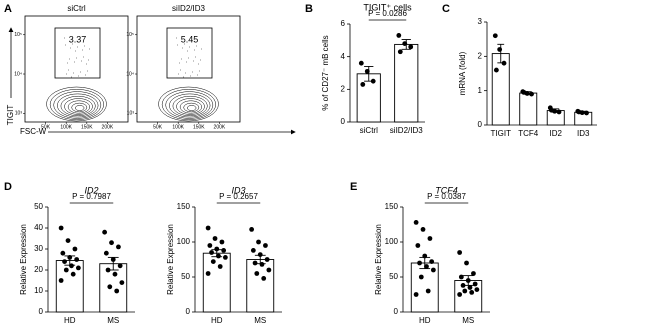  Describe the element at coordinates (78, 39) in the screenshot. I see `gate-percentage: 3.37` at that location.